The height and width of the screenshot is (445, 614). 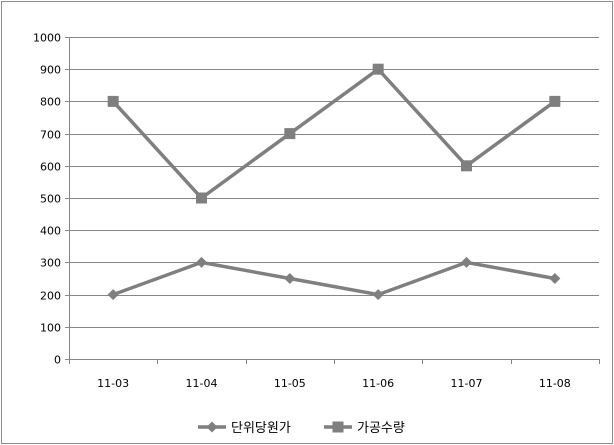 What do you see at coordinates (50, 102) in the screenshot?
I see `y-tick-label: 800` at bounding box center [50, 102].